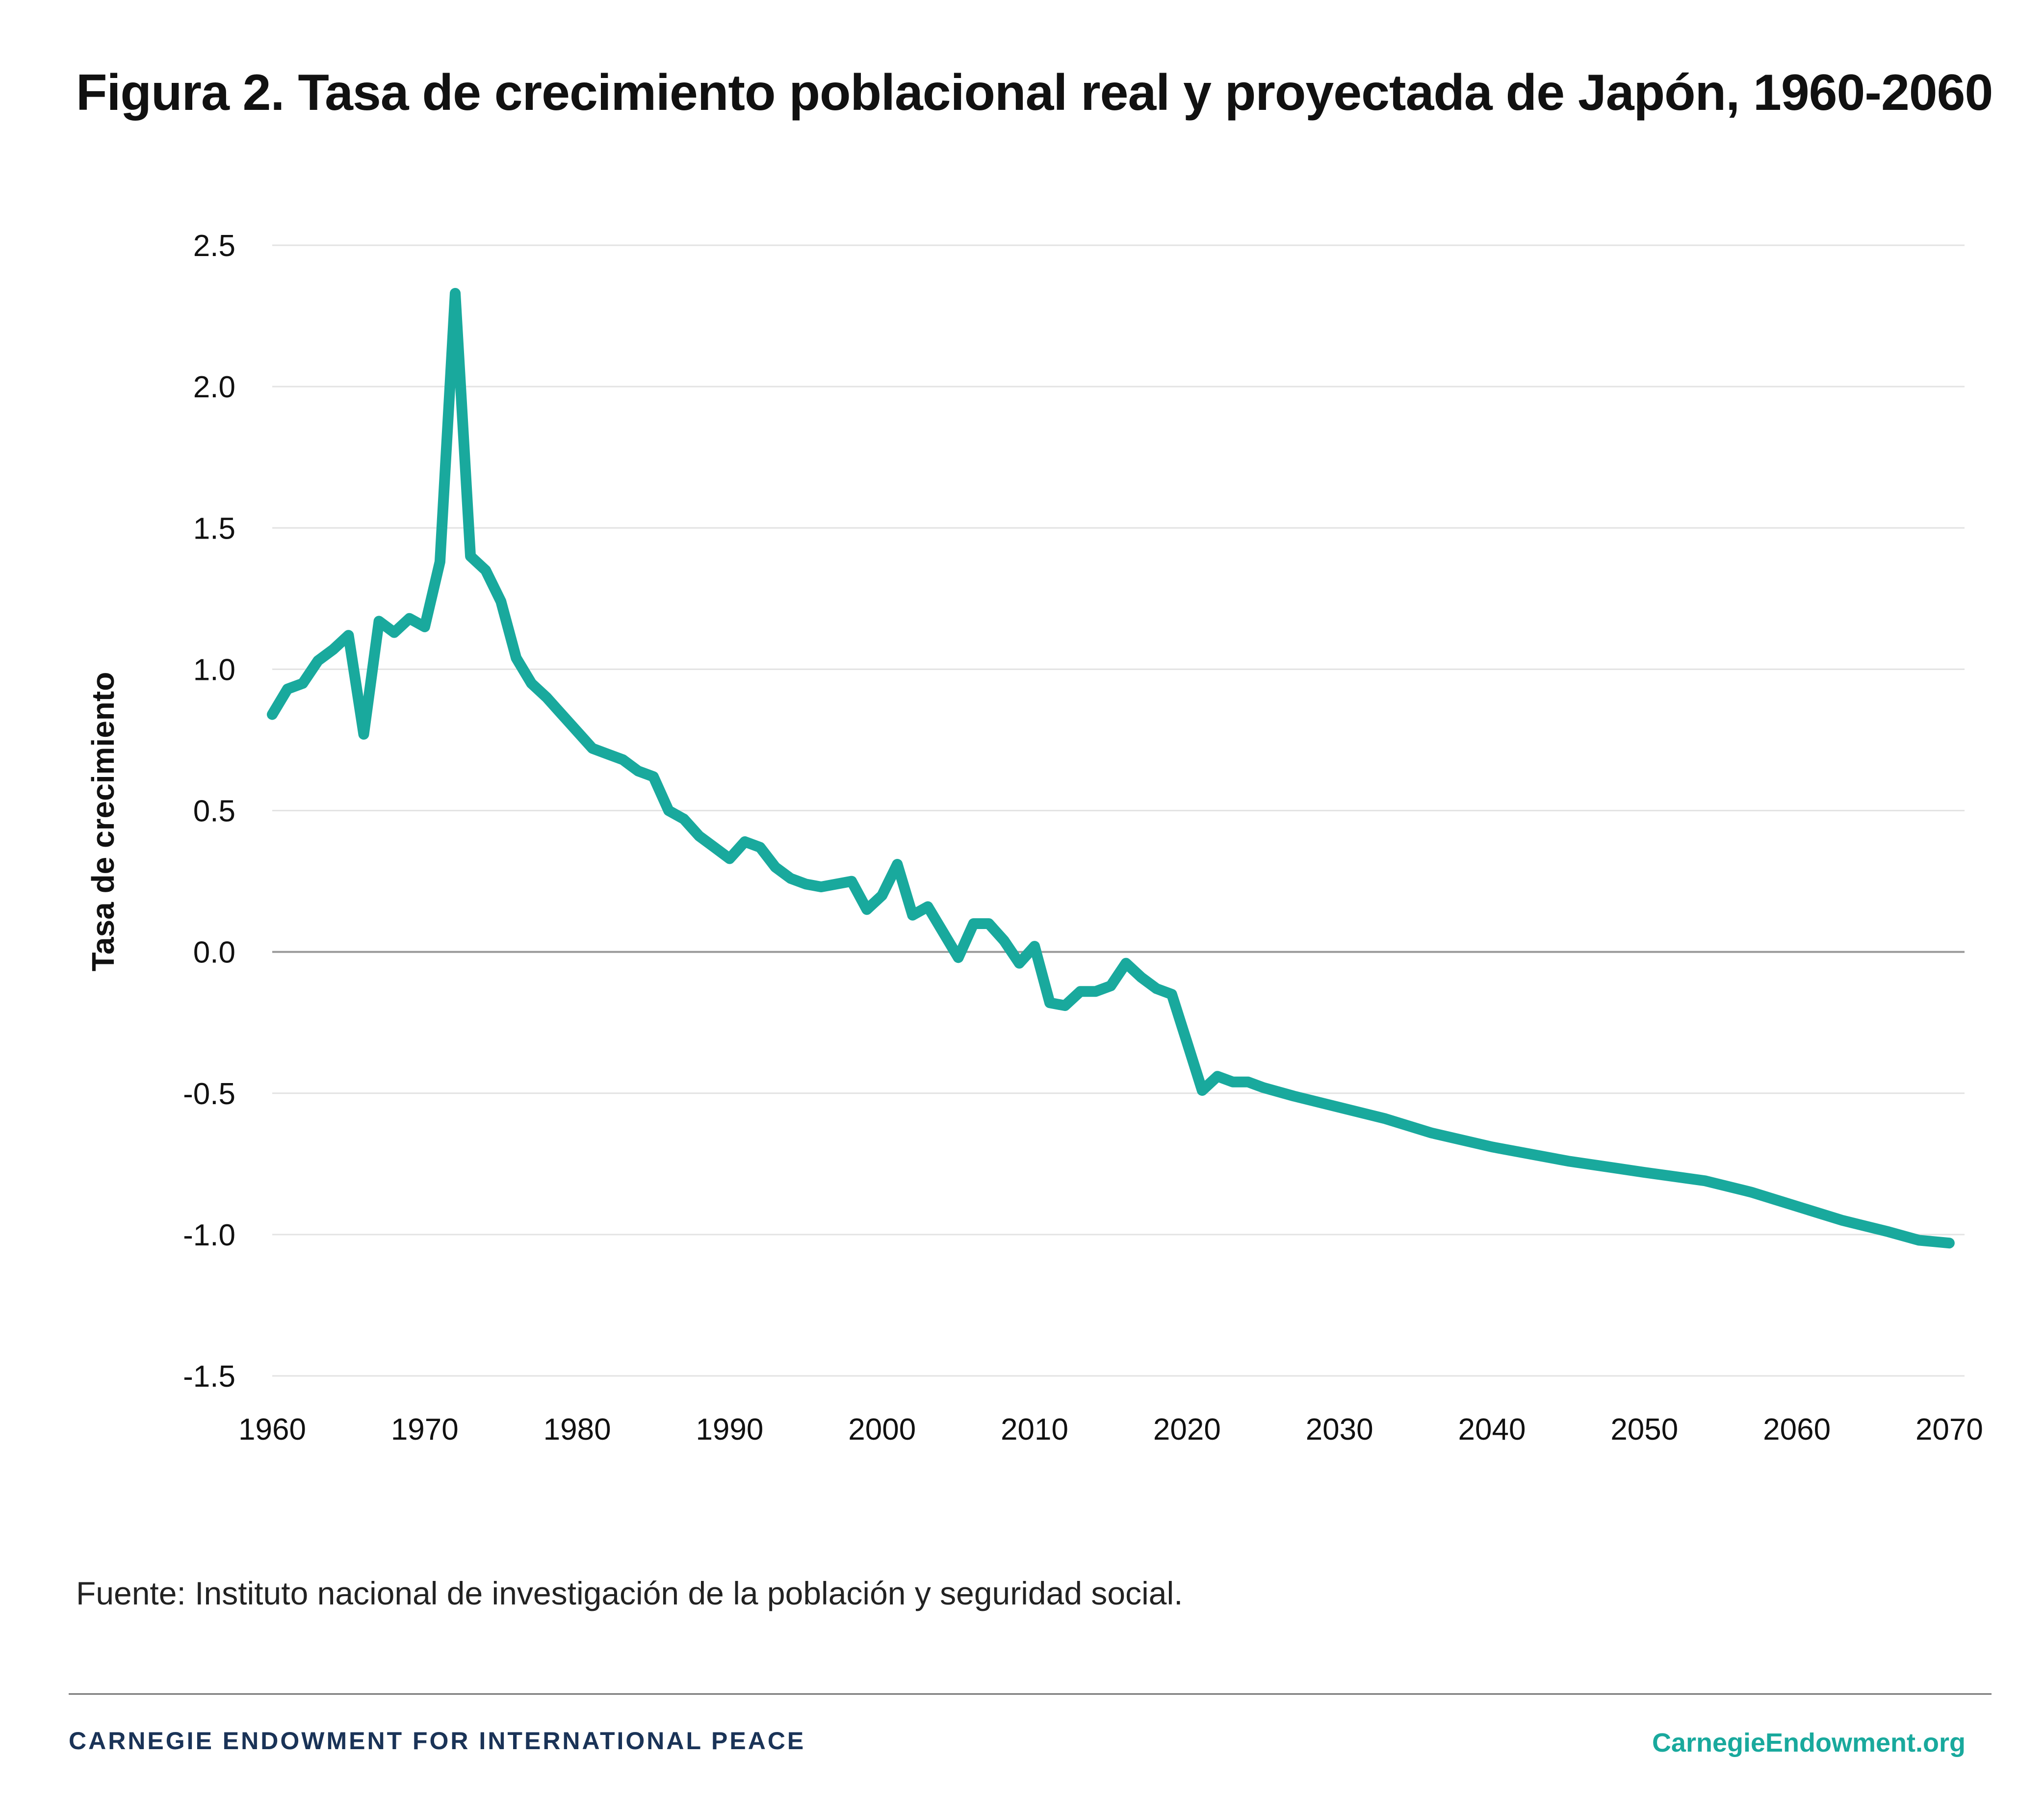 This screenshot has height=1810, width=2044. What do you see at coordinates (209, 1377) in the screenshot?
I see `y-tick-label: -1.5` at bounding box center [209, 1377].